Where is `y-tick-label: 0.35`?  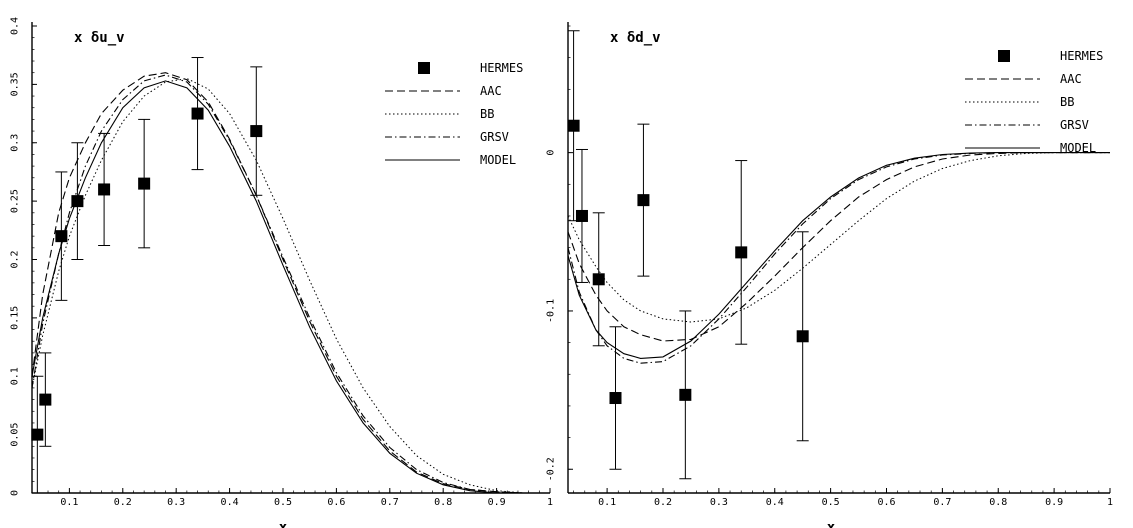
y-tick-label: 0.35 is located at coordinates (15, 84).